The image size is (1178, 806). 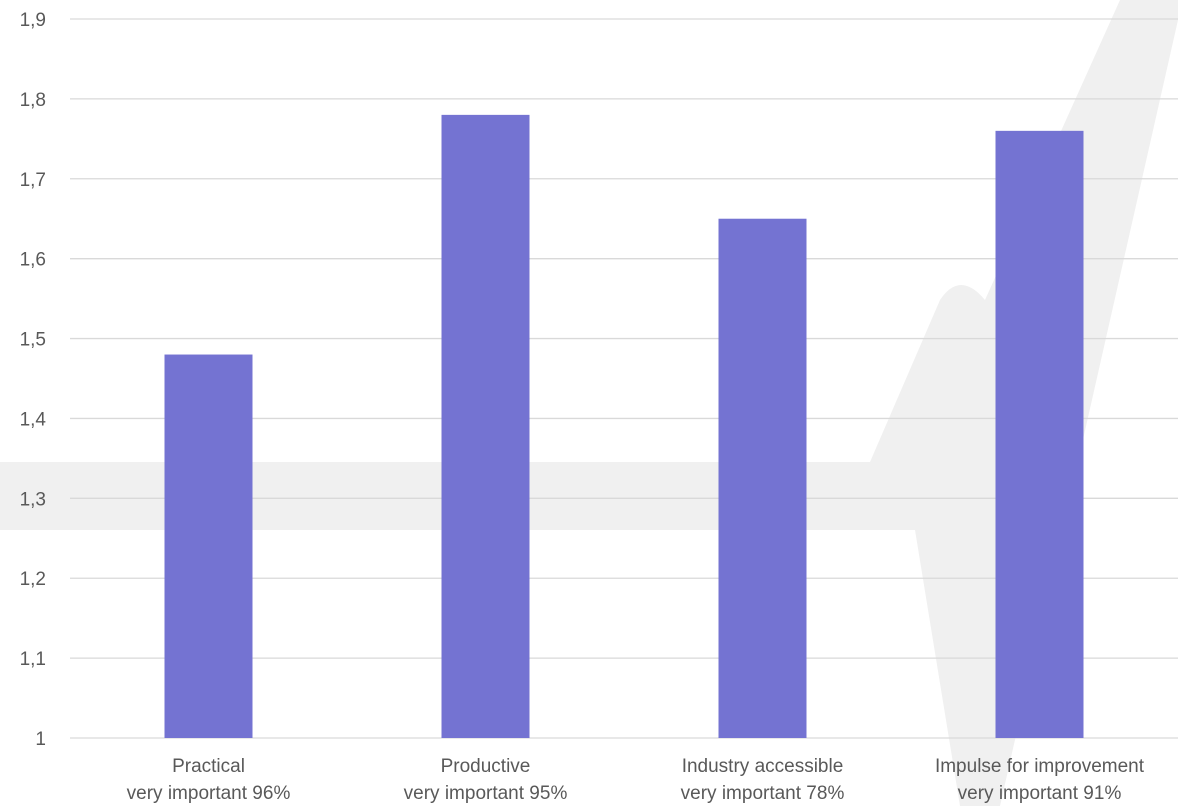 What do you see at coordinates (33, 180) in the screenshot?
I see `y-tick-label: 1,7` at bounding box center [33, 180].